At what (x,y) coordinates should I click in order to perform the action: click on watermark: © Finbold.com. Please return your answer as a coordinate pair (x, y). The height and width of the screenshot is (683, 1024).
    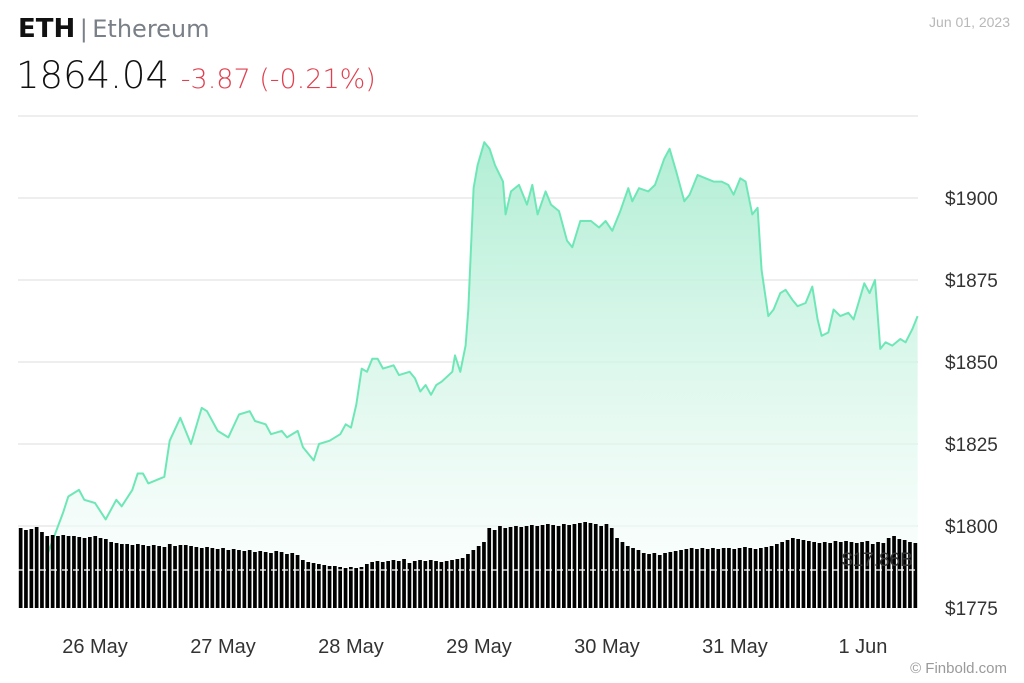
    Looking at the image, I should click on (958, 668).